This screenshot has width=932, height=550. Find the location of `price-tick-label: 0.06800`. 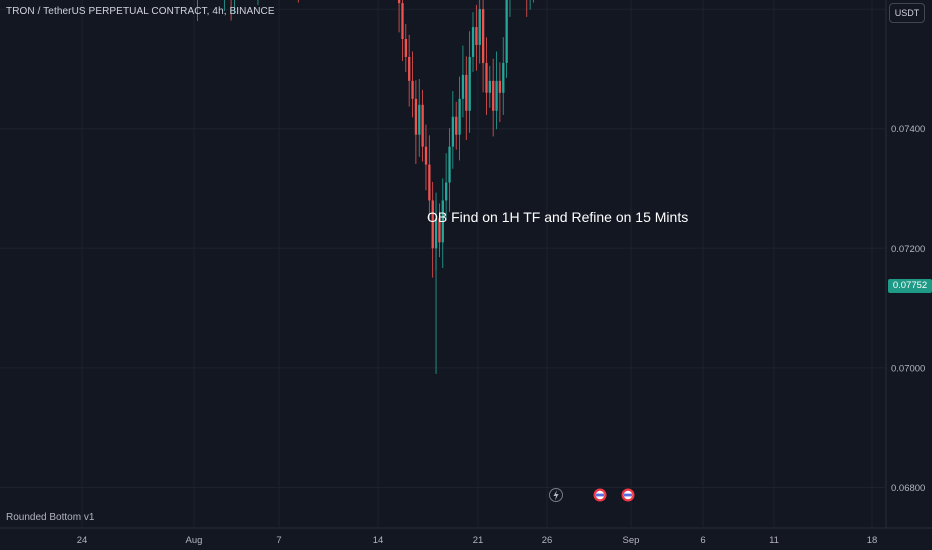

price-tick-label: 0.06800 is located at coordinates (908, 488).